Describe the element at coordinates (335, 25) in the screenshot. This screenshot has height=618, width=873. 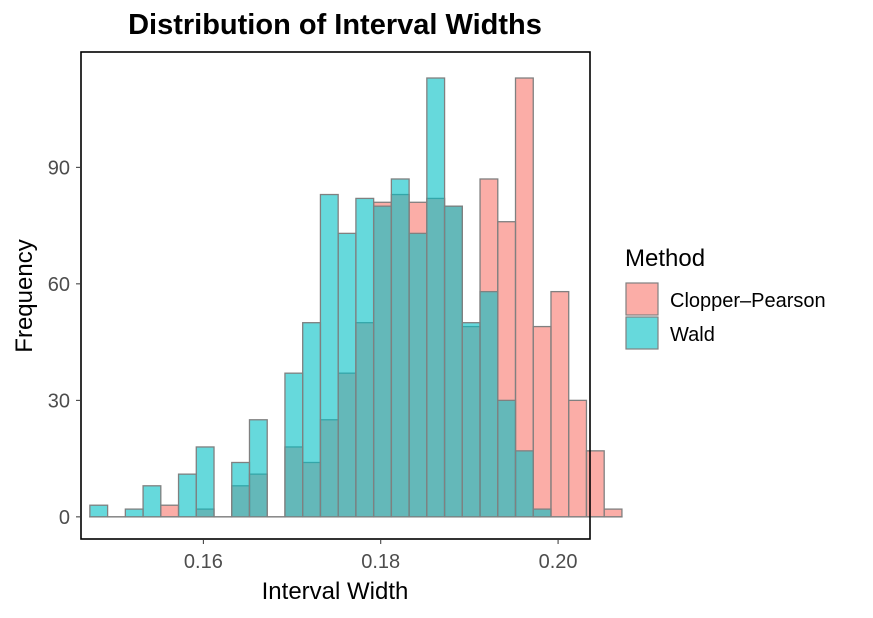
I see `chart-title: Distribution of Interval Widths` at that location.